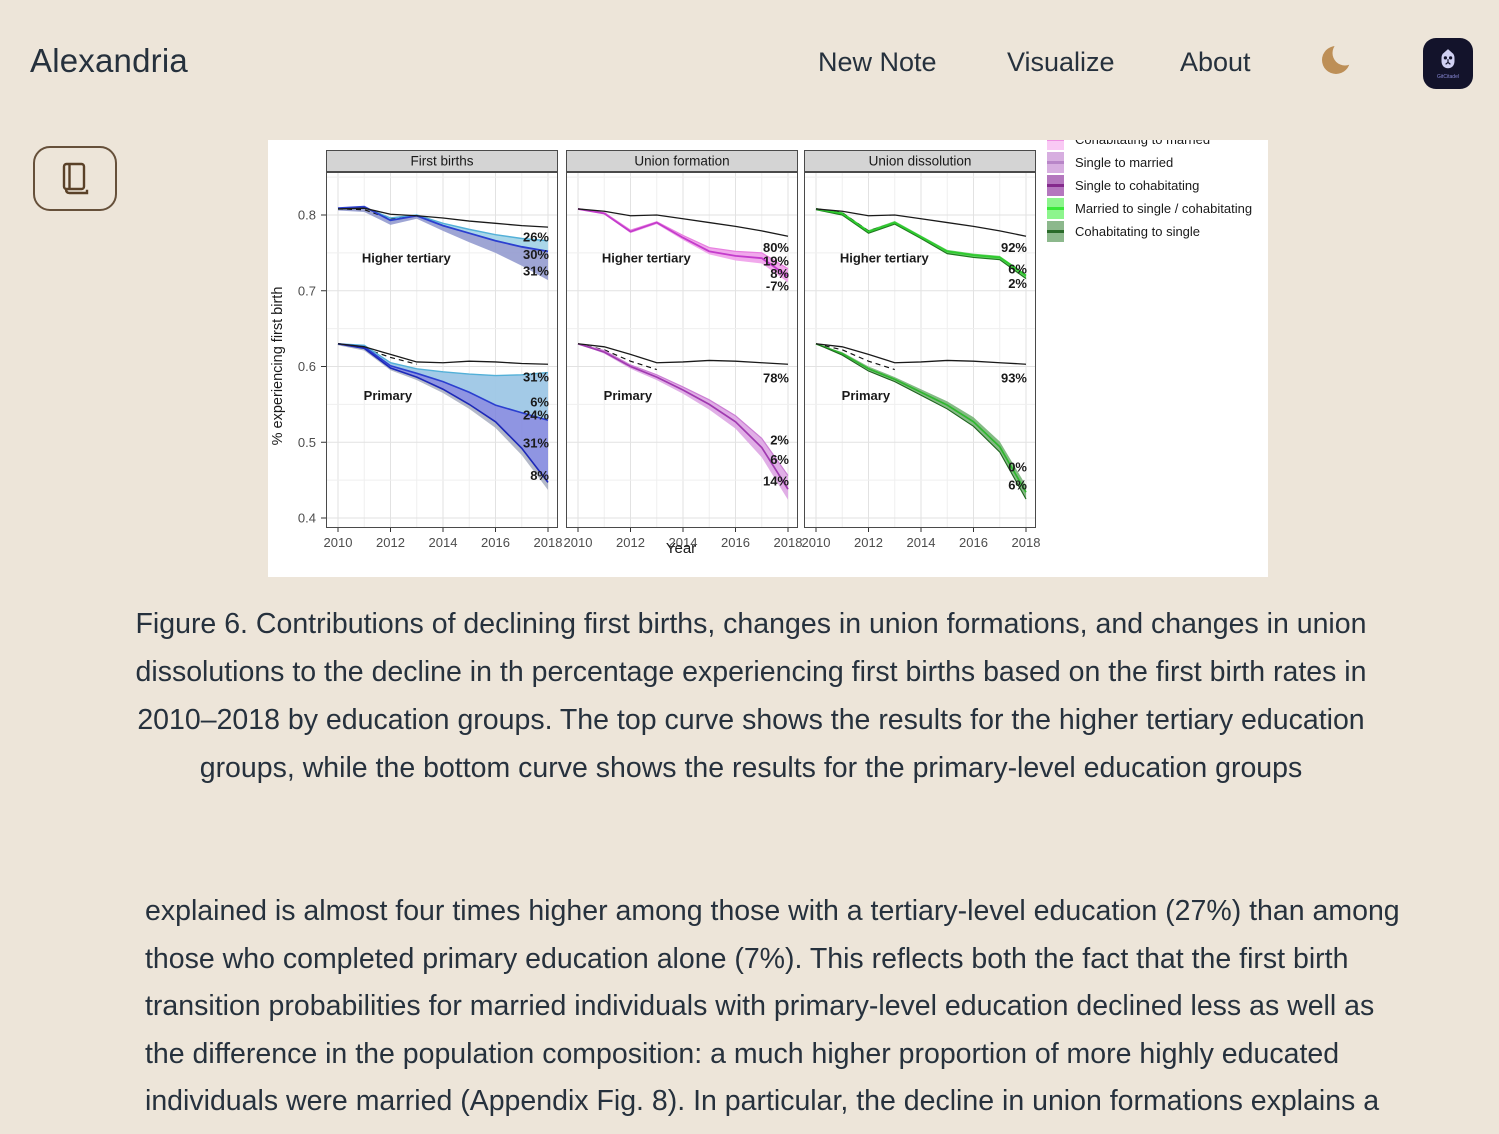 Image resolution: width=1499 pixels, height=1134 pixels. Describe the element at coordinates (1137, 185) in the screenshot. I see `legend-label: Single to cohabitating` at that location.